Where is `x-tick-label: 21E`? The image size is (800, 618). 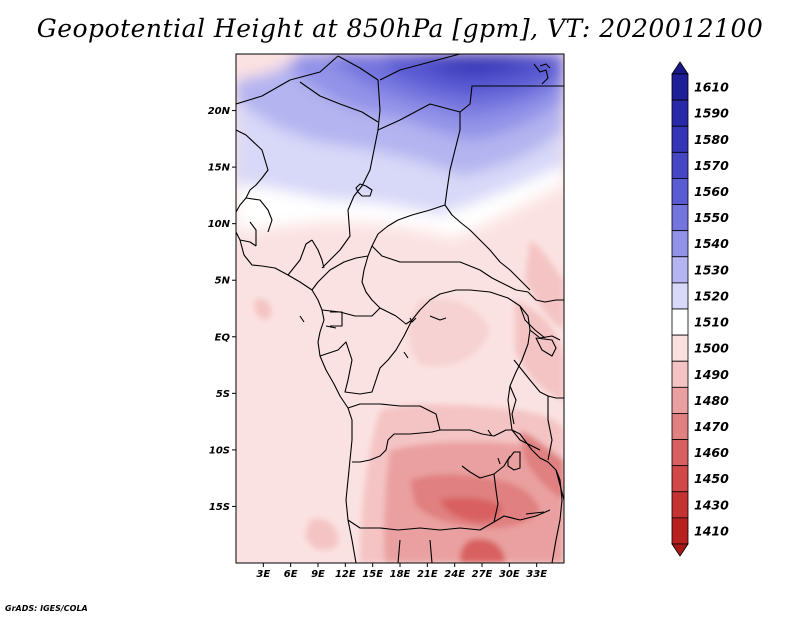
x-tick-label: 21E is located at coordinates (427, 574).